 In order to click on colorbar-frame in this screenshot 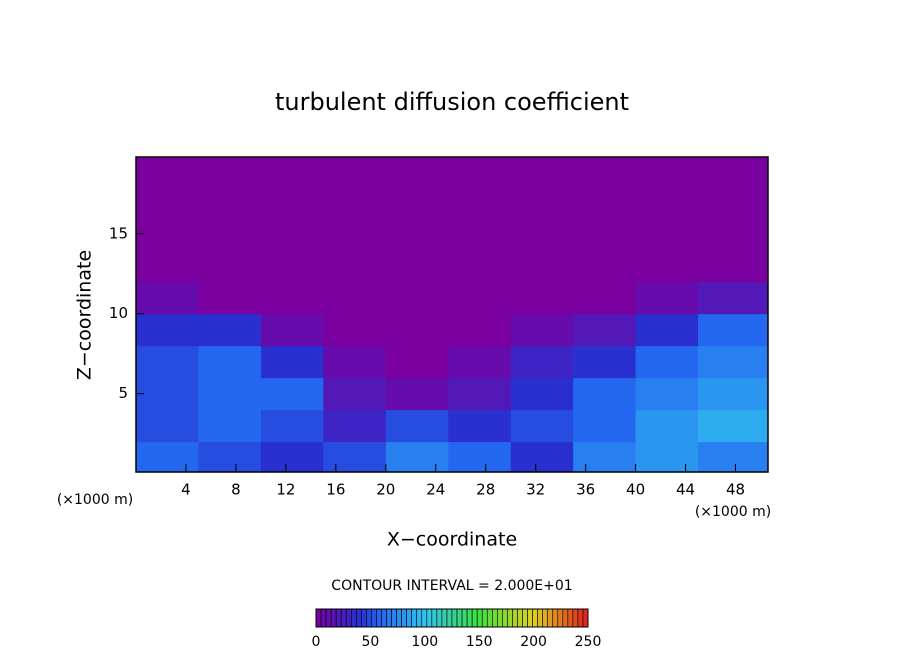, I will do `click(452, 618)`.